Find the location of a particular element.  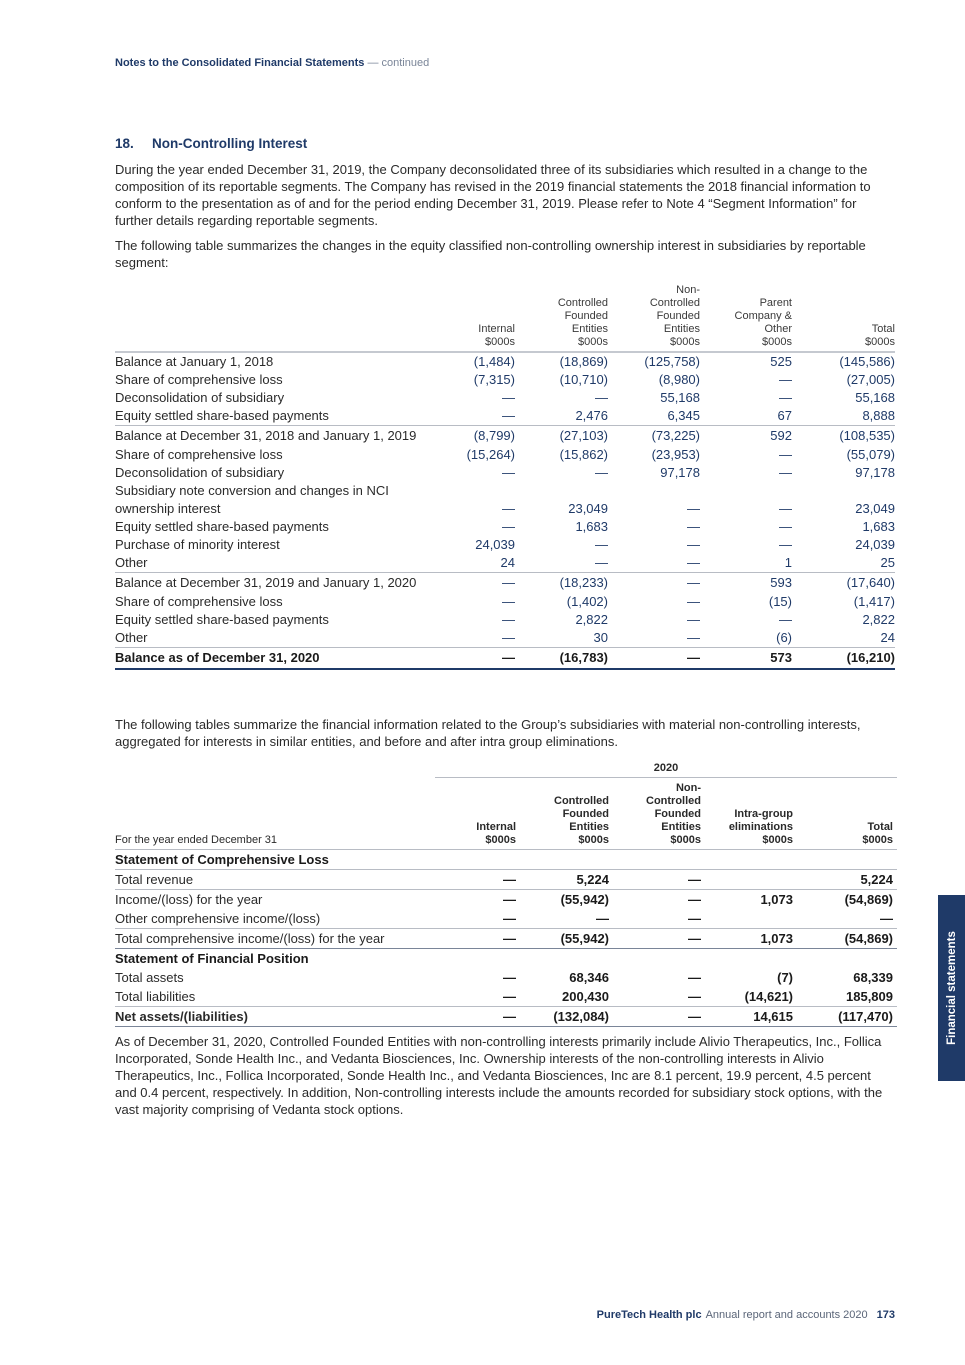

cell-value: (18,233) is located at coordinates (583, 582).